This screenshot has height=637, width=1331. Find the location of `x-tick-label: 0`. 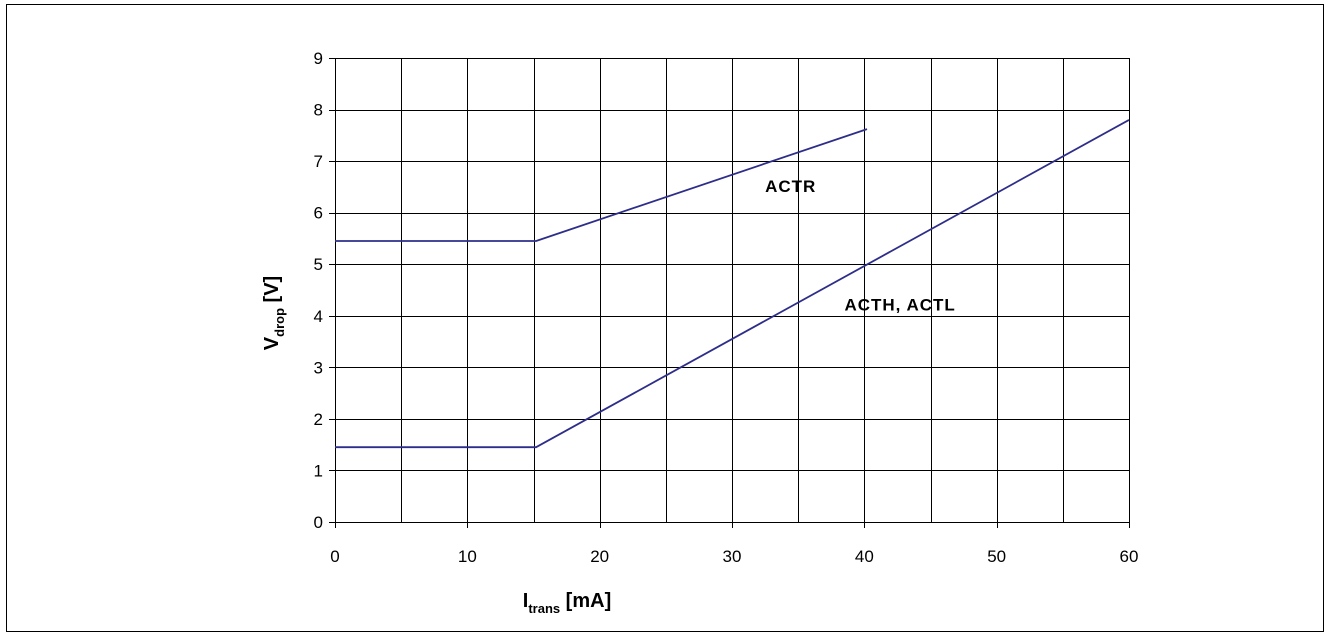

x-tick-label: 0 is located at coordinates (334, 556).